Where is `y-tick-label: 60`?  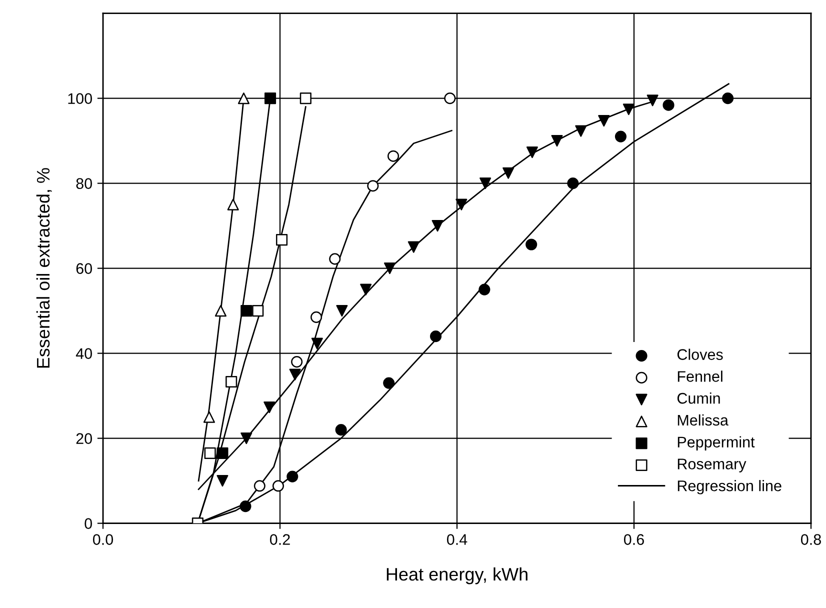
y-tick-label: 60 is located at coordinates (84, 268).